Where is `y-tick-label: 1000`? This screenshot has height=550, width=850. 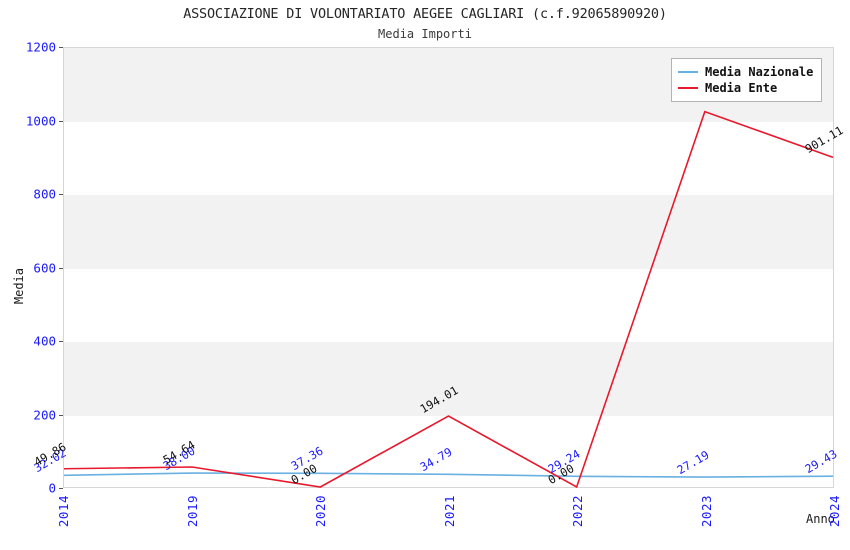
y-tick-label: 1000 is located at coordinates (40, 120).